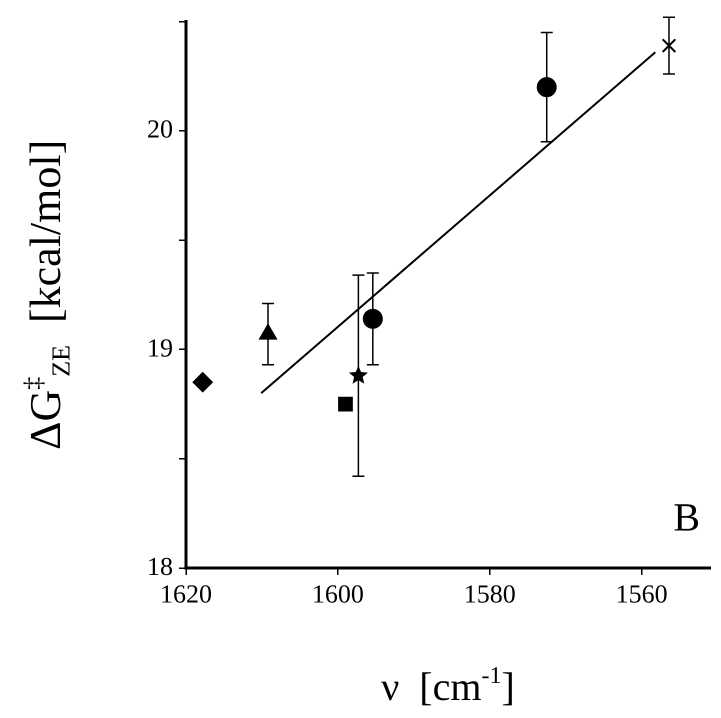 The width and height of the screenshot is (721, 718). Describe the element at coordinates (47, 295) in the screenshot. I see `y-axis-title: ΔG‡ZE [kcal/mol]` at that location.